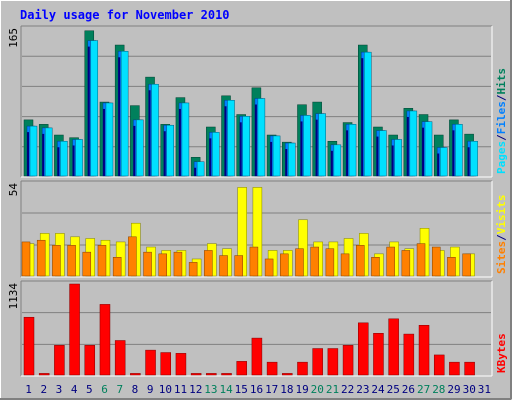  Describe the element at coordinates (332, 389) in the screenshot. I see `x-tick-label: 21` at that location.